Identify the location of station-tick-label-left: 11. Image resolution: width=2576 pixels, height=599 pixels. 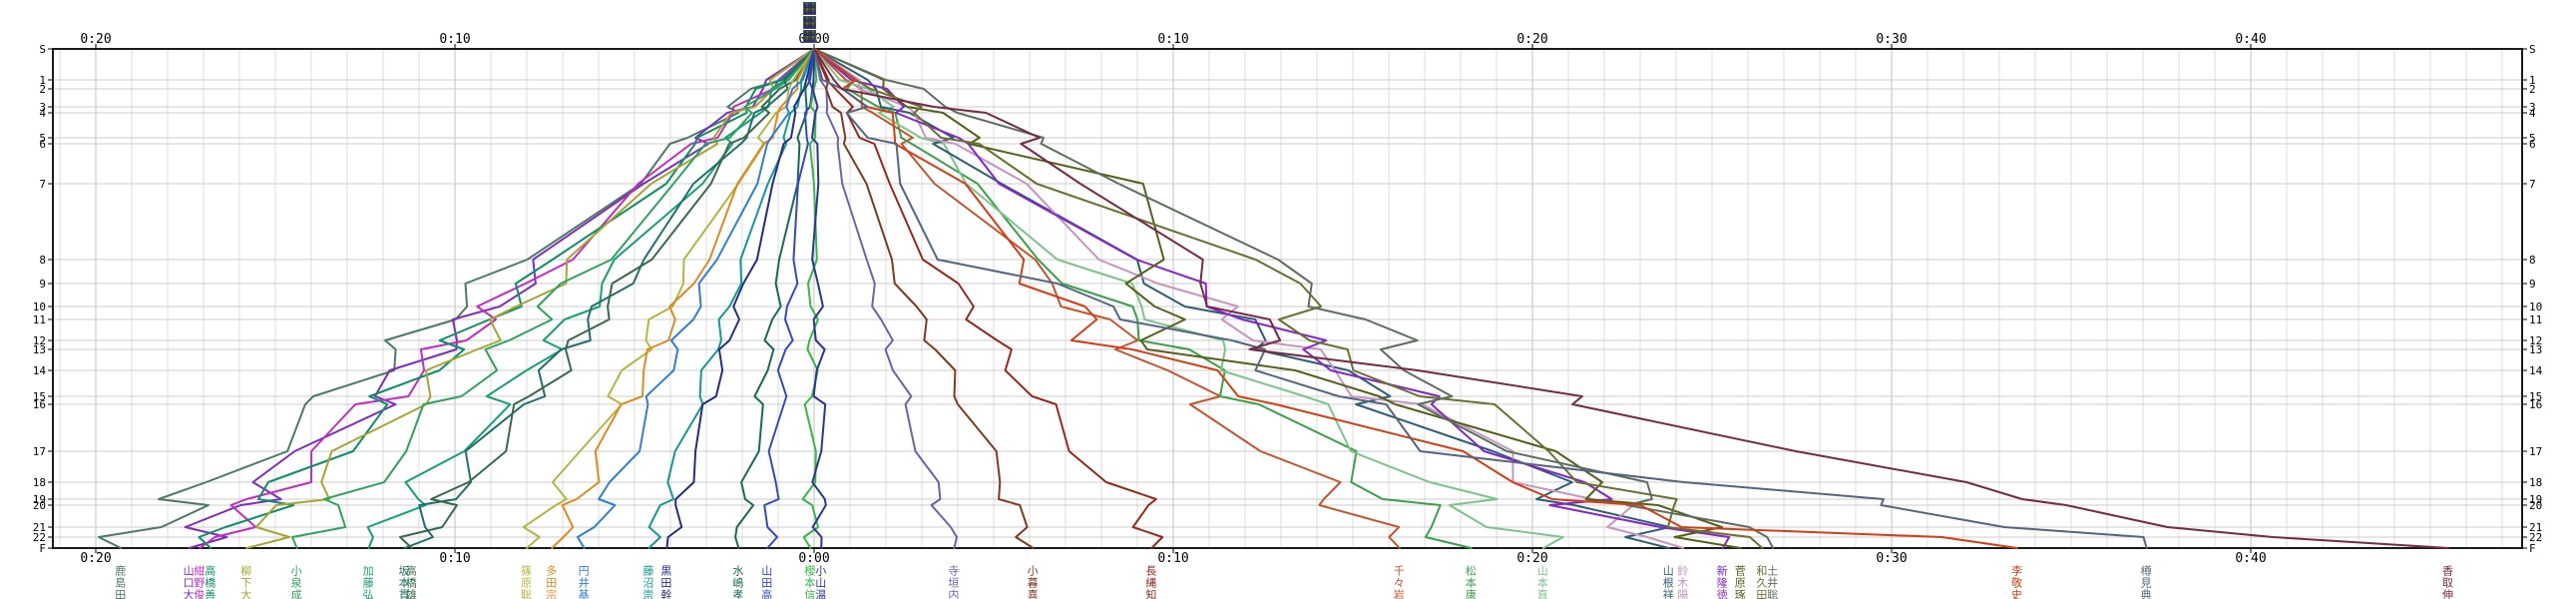
(39, 319).